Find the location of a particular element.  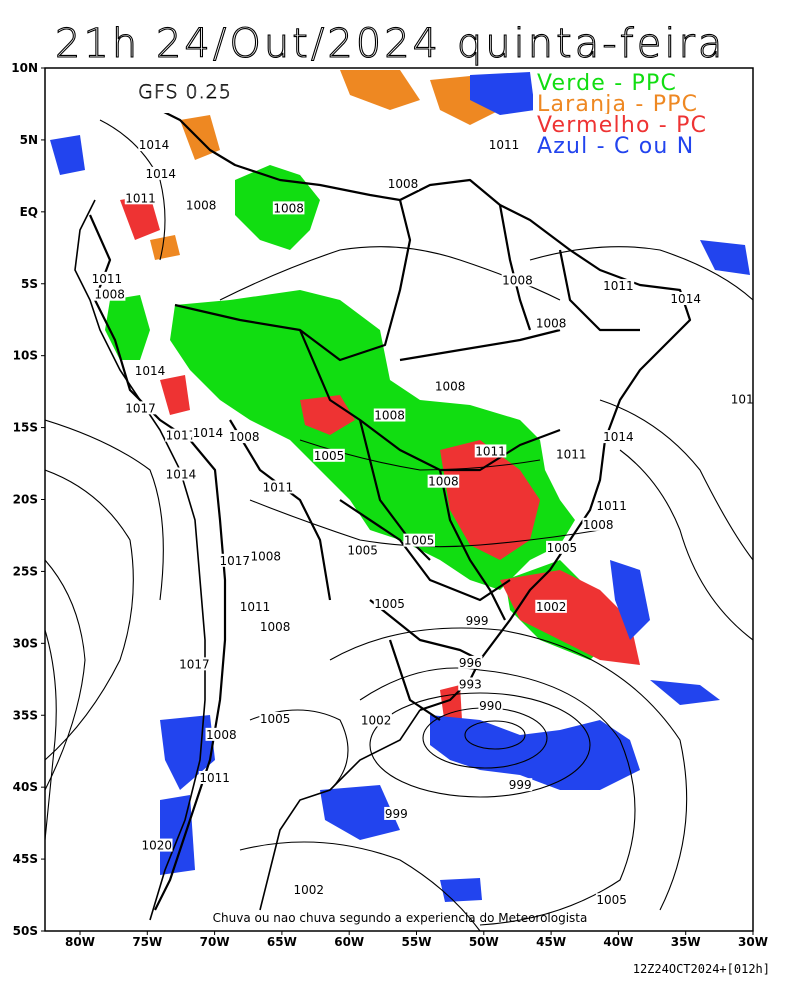

lon-tick-label: 30W is located at coordinates (753, 942).